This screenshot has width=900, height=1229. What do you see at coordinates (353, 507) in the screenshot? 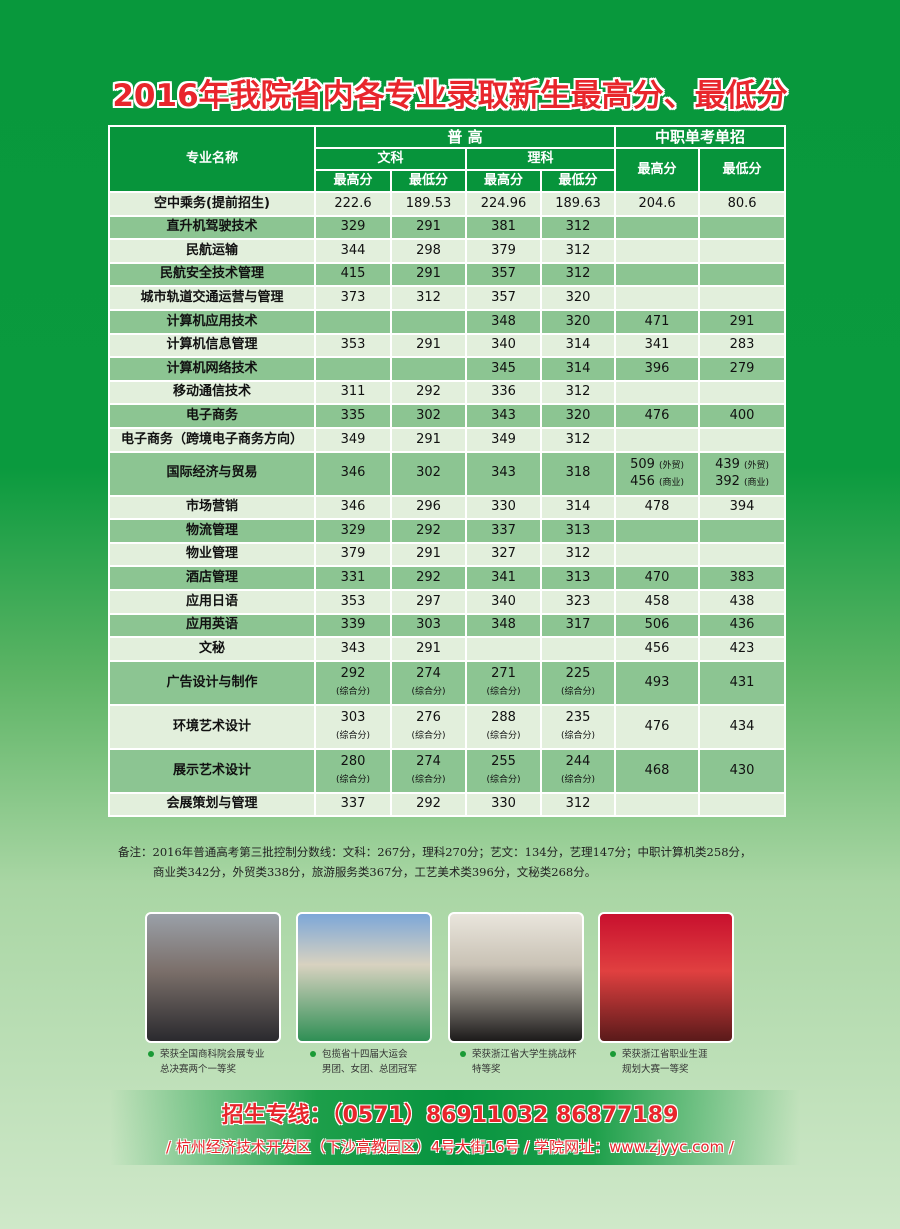
I see `score-value: 346` at bounding box center [353, 507].